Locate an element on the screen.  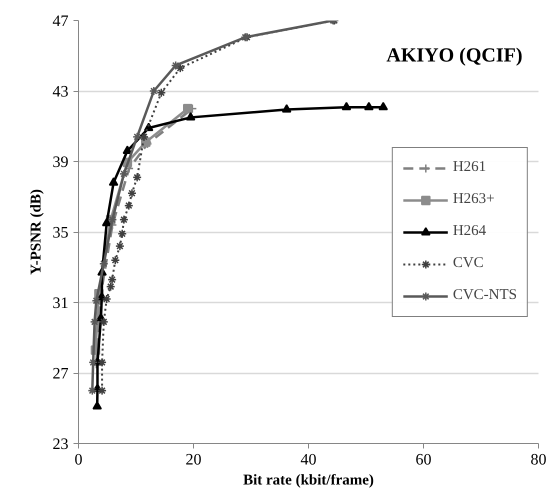
legend-label: CVC-NTS is located at coordinates (484, 295).